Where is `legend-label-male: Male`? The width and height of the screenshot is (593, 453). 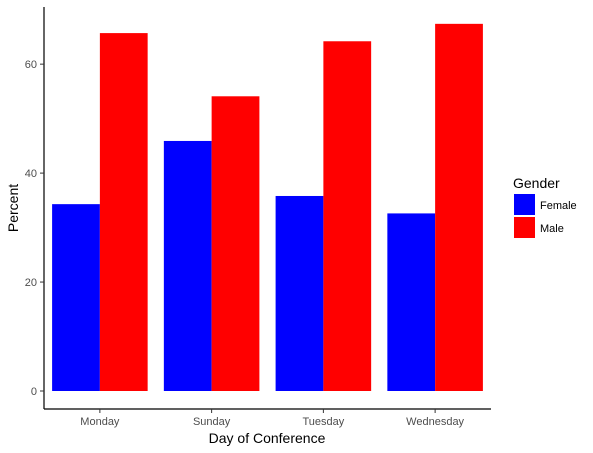
legend-label-male: Male is located at coordinates (552, 229).